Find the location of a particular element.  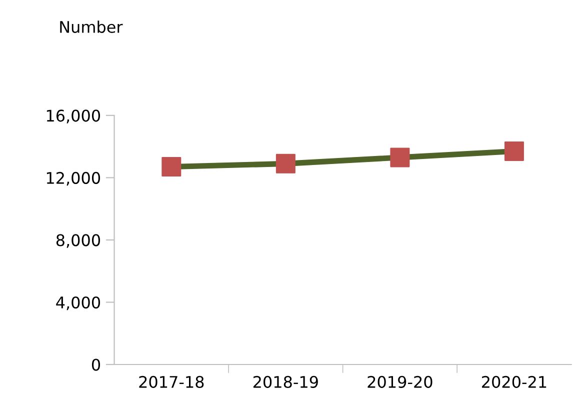

x-tick-label: 2017-18 is located at coordinates (171, 382).